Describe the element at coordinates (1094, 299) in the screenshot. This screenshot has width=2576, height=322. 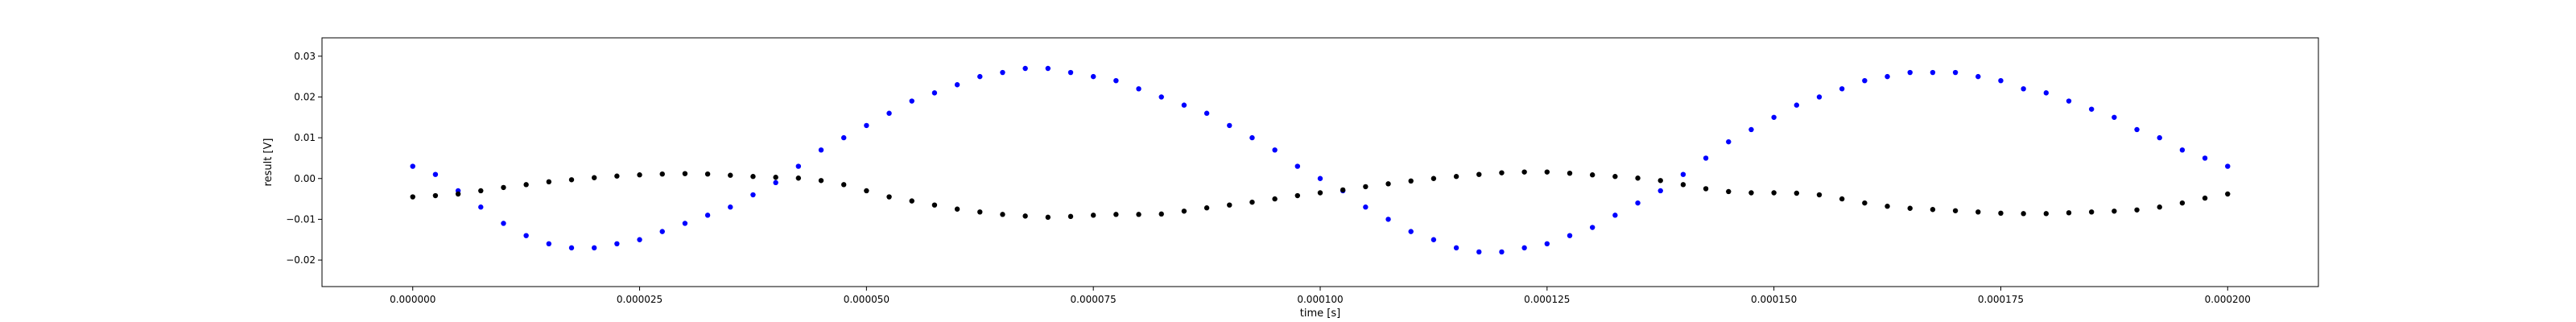
I see `x-tick-label: 0.000075` at that location.